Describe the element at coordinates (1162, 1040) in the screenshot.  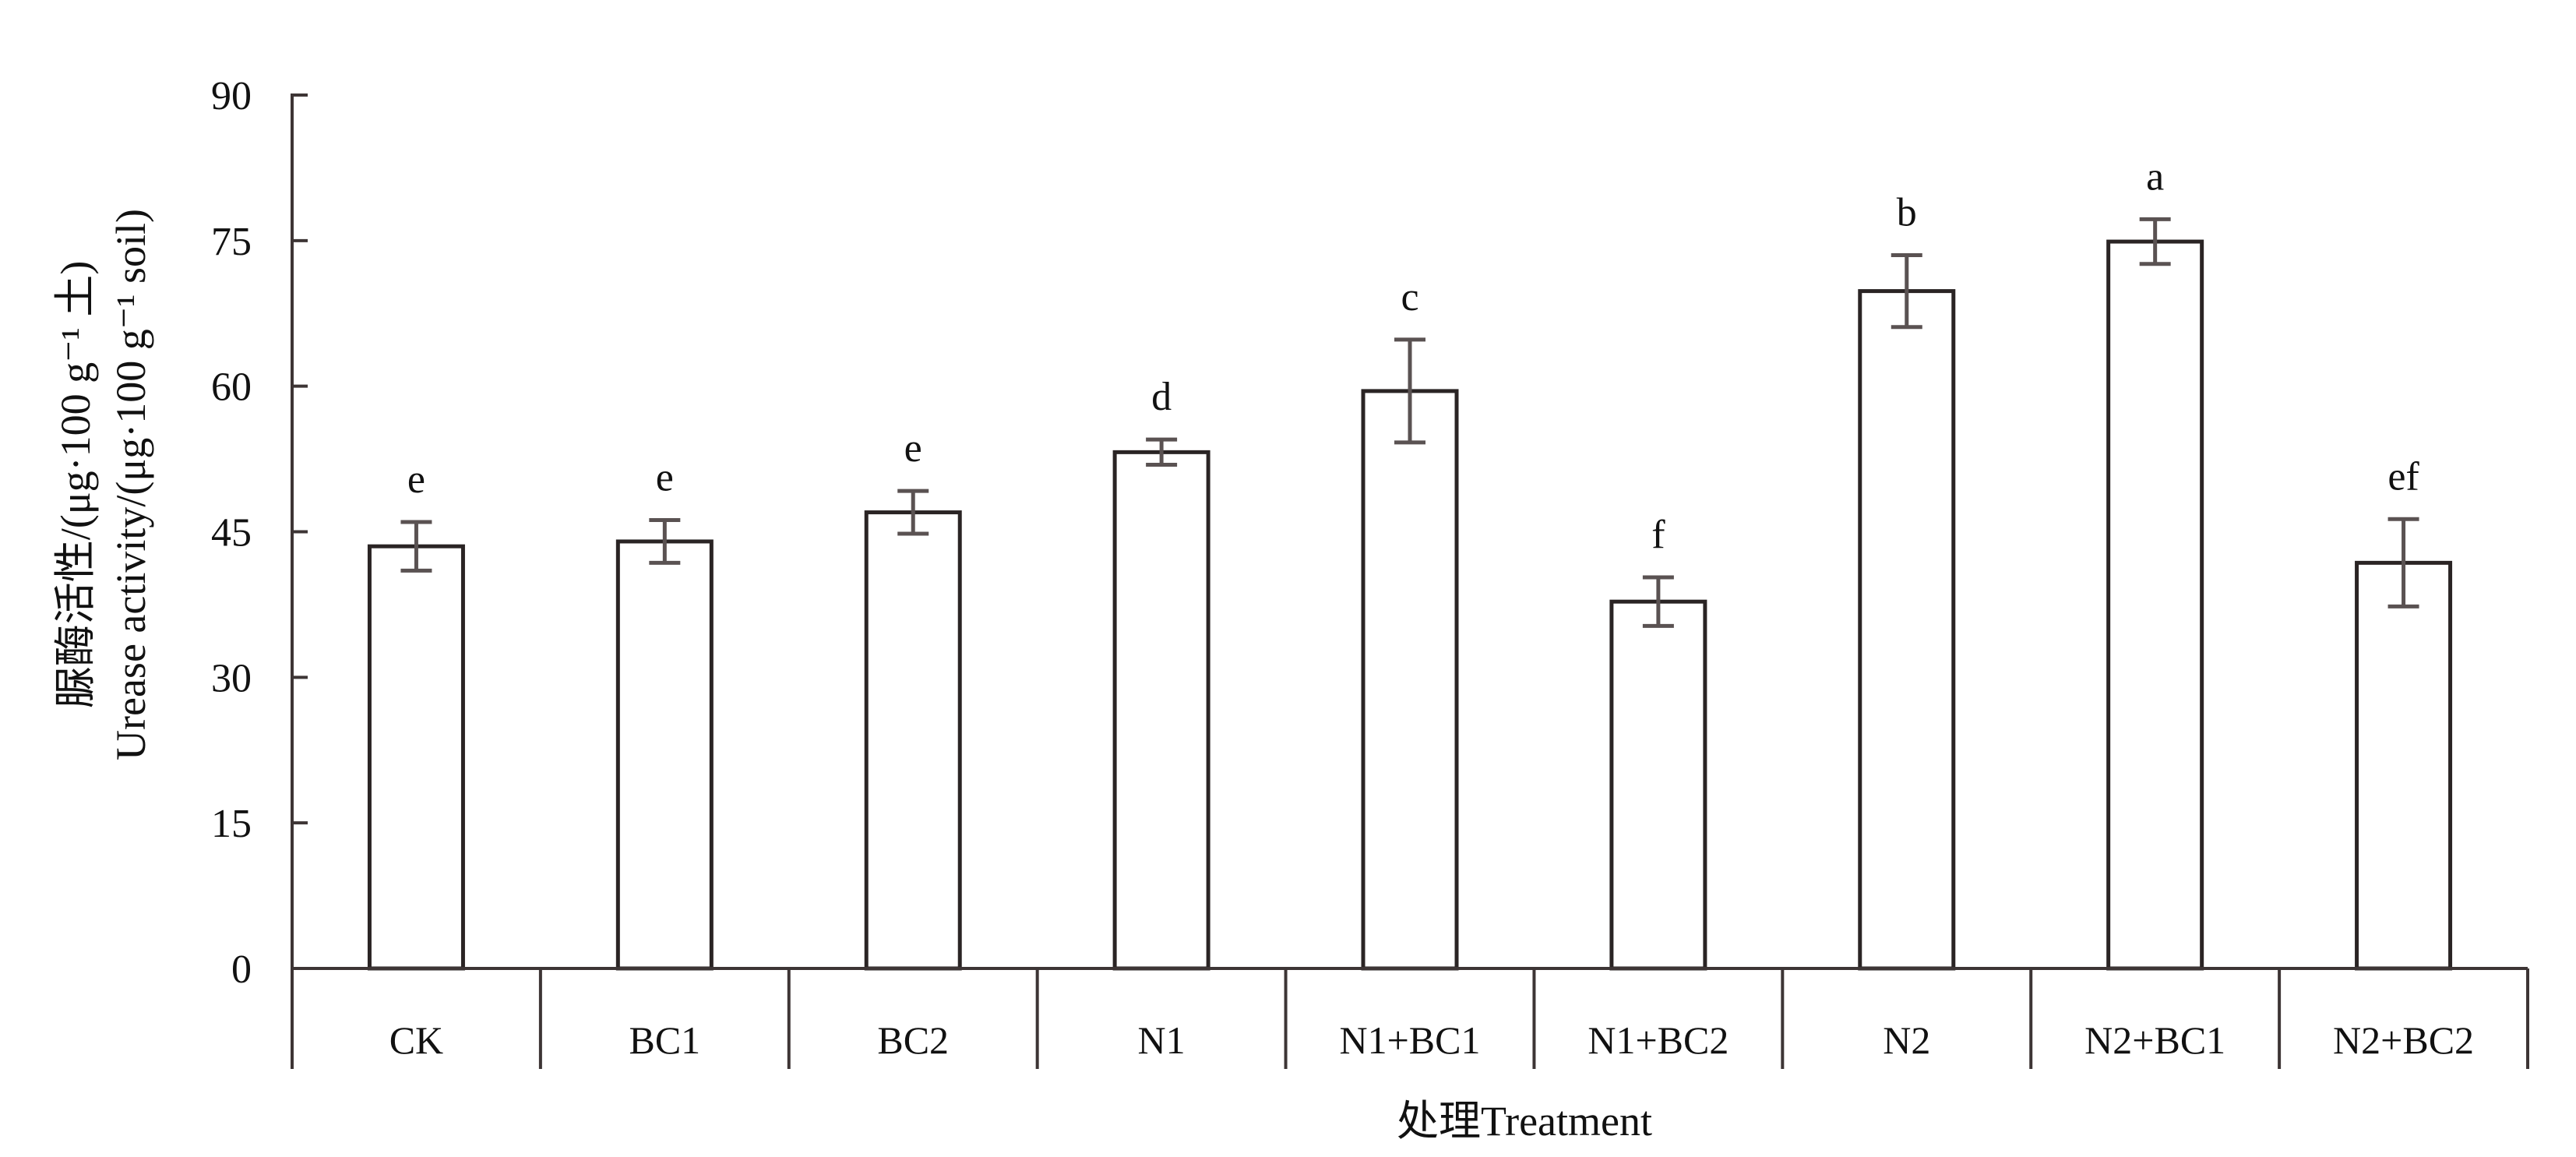
I see `x-tick-label: N1` at that location.